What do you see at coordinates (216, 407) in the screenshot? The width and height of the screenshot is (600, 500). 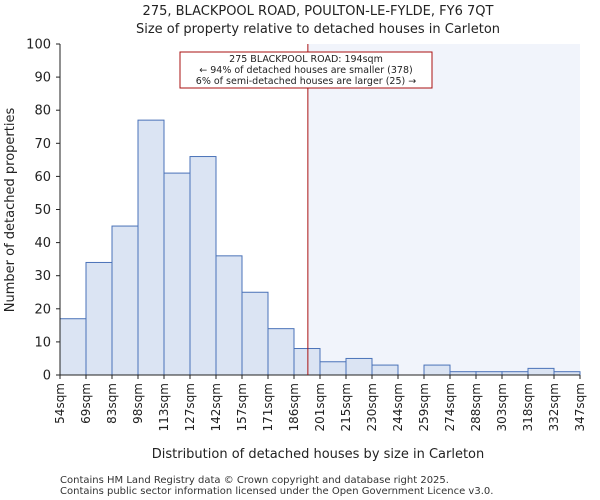 I see `x-tick-label: 142sqm` at bounding box center [216, 407].